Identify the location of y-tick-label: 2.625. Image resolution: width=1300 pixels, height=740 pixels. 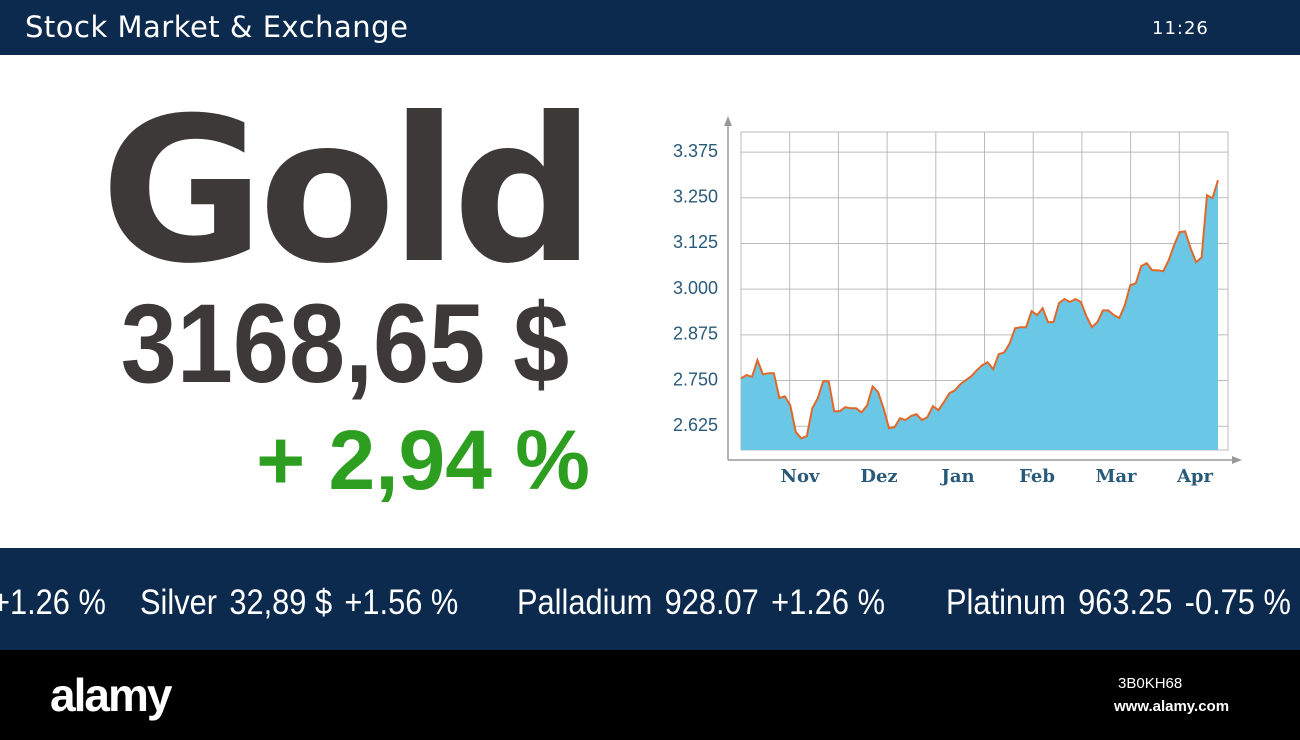
(695, 425).